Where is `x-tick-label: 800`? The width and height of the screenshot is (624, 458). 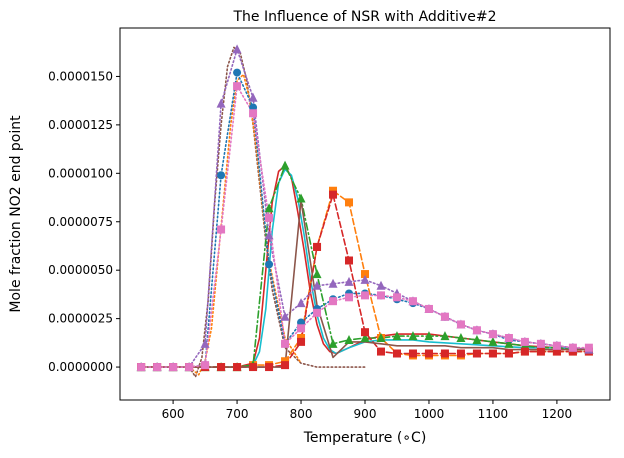 x-tick-label: 800 is located at coordinates (301, 414).